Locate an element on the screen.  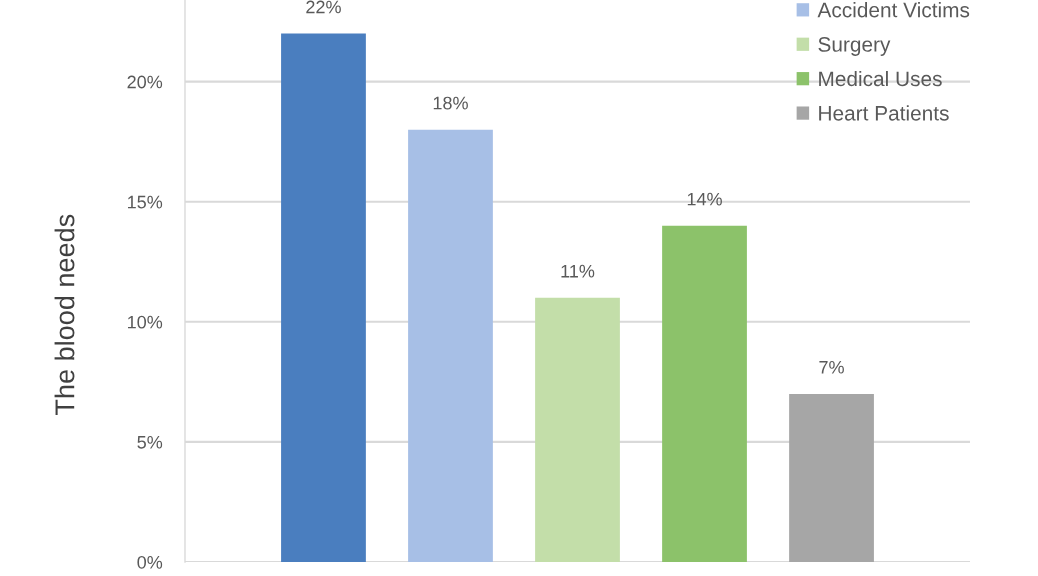
legend-label: Medical Uses is located at coordinates (880, 78).